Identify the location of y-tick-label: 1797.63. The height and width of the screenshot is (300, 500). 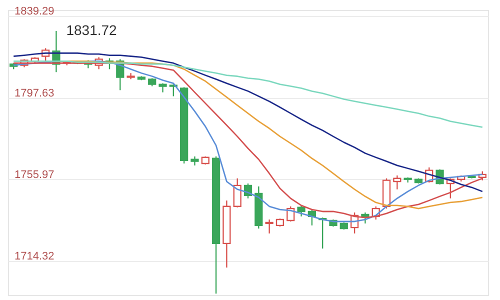
(34, 93).